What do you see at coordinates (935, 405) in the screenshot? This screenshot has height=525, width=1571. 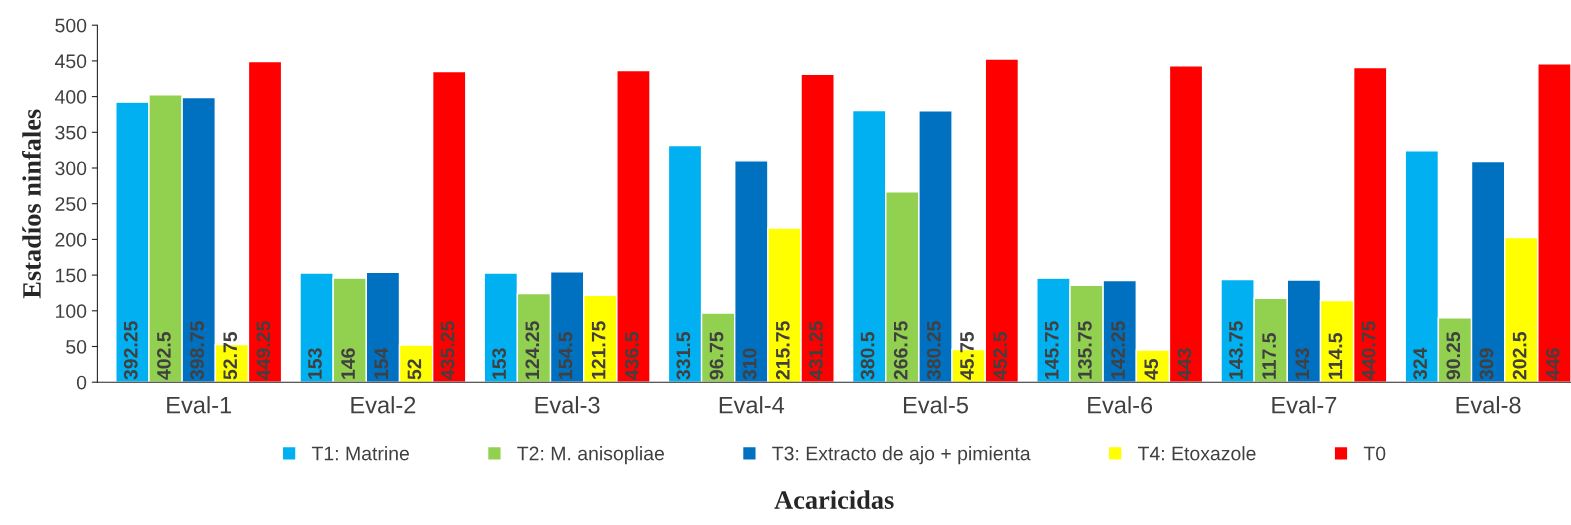 I see `x-tick-label: Eval-5` at bounding box center [935, 405].